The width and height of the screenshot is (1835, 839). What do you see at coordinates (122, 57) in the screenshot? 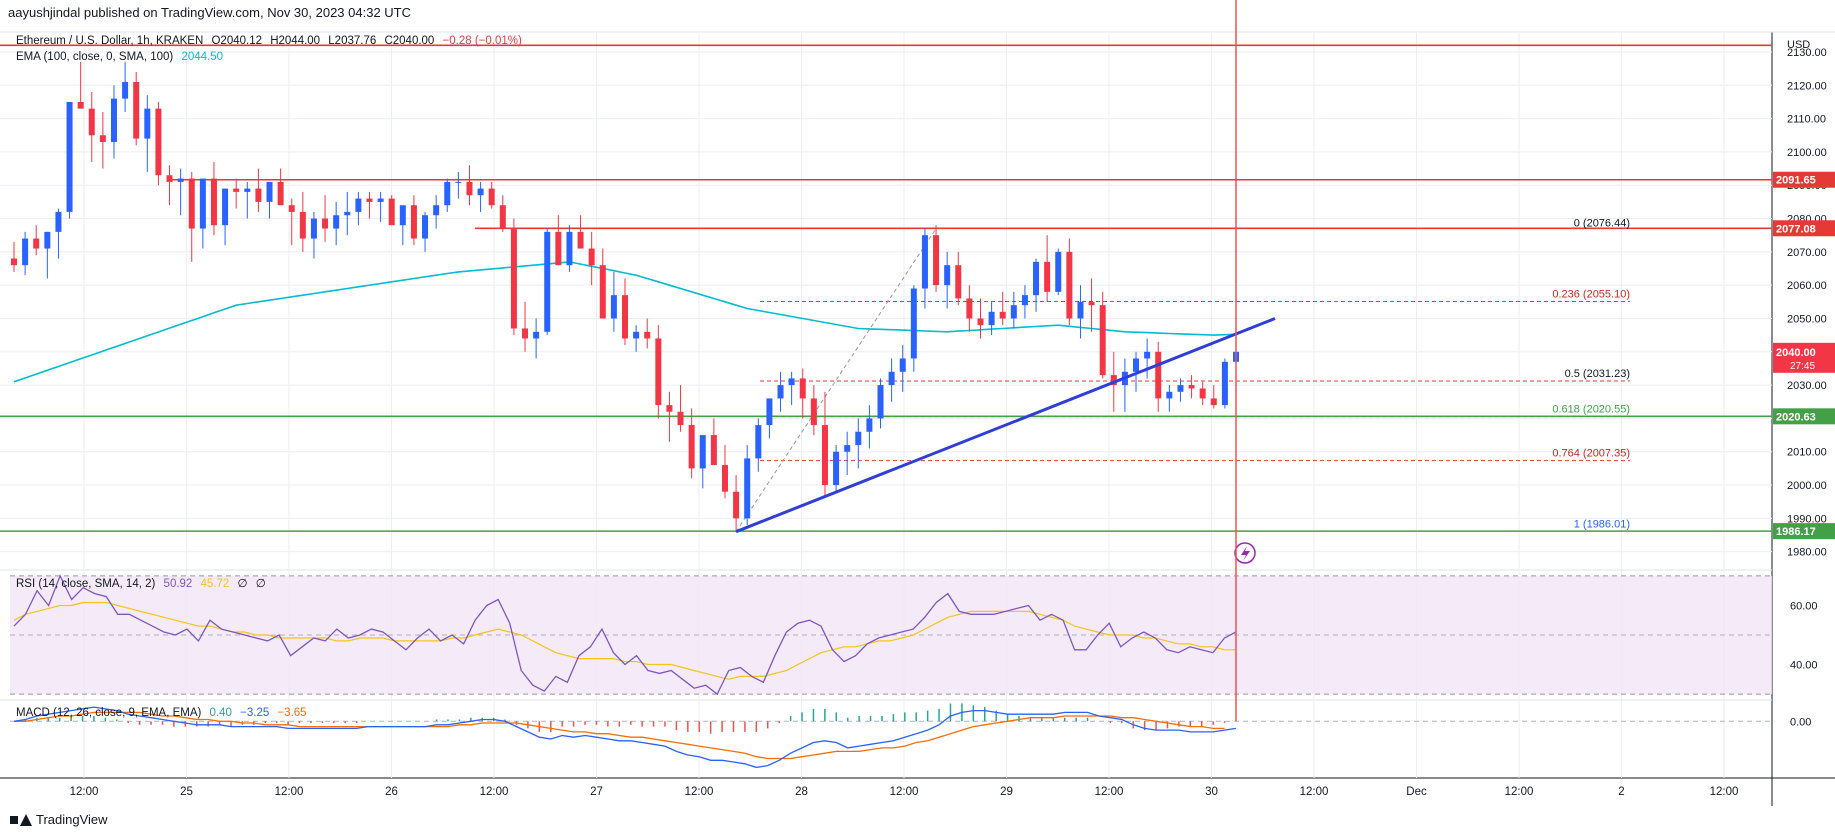
I see `ema-legend: EMA (100, close, 0, SMA, 100) 2044.50` at bounding box center [122, 57].